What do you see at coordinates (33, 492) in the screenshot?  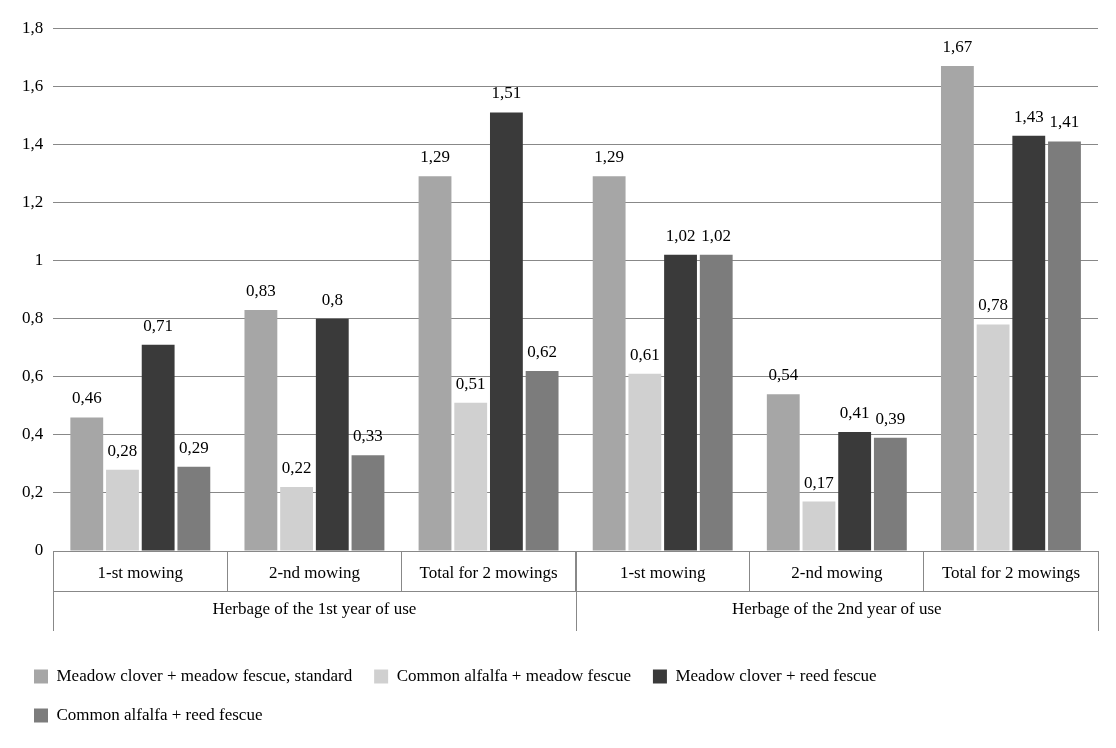 I see `y-tick-label: 0,2` at bounding box center [33, 492].